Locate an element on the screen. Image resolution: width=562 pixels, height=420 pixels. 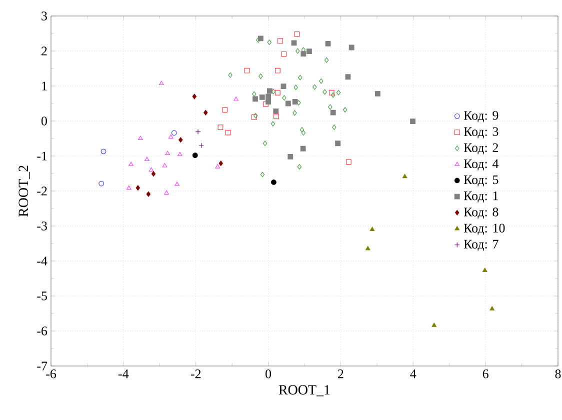
legend-label: Код: 4 is located at coordinates (481, 164).